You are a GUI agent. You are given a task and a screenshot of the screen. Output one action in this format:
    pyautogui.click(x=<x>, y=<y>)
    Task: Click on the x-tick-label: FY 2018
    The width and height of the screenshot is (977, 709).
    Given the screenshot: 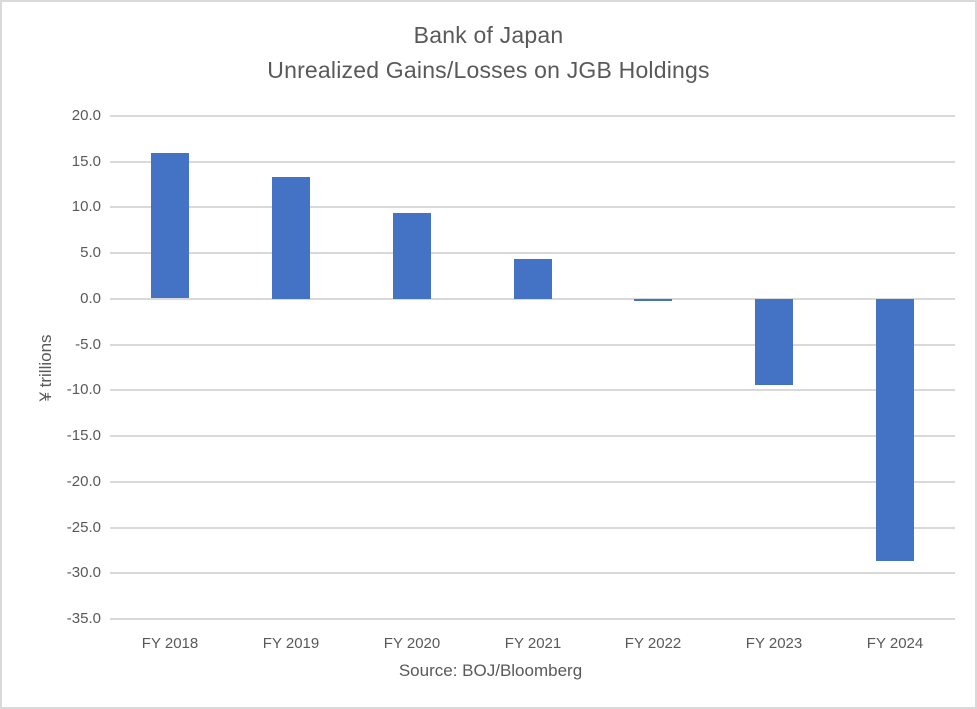 What is the action you would take?
    pyautogui.click(x=170, y=643)
    